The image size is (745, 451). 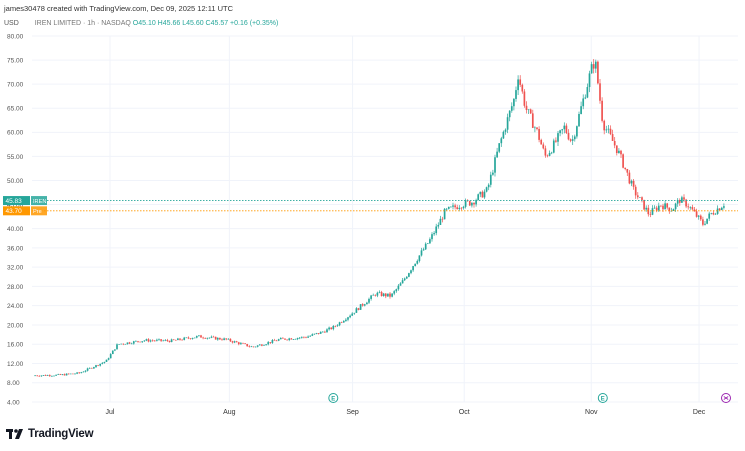 What do you see at coordinates (15, 36) in the screenshot?
I see `y-tick-label: 80.00` at bounding box center [15, 36].